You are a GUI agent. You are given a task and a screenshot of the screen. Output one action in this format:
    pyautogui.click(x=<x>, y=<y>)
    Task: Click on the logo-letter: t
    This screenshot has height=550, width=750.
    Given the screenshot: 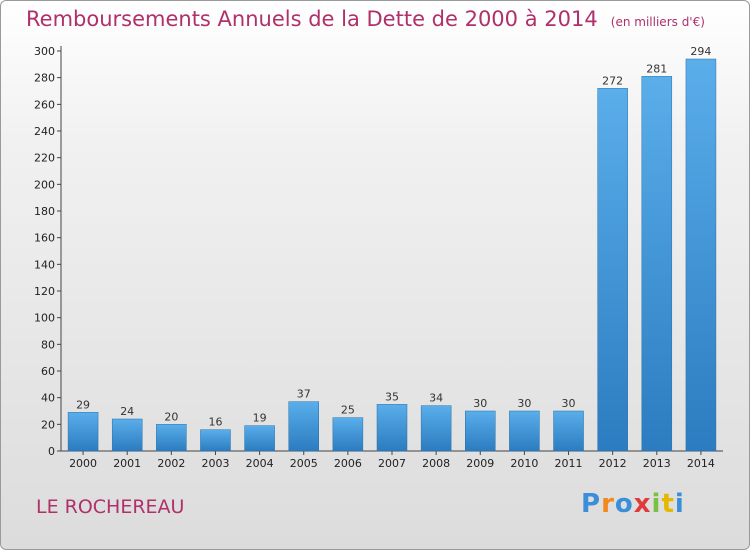 What is the action you would take?
    pyautogui.click(x=668, y=504)
    